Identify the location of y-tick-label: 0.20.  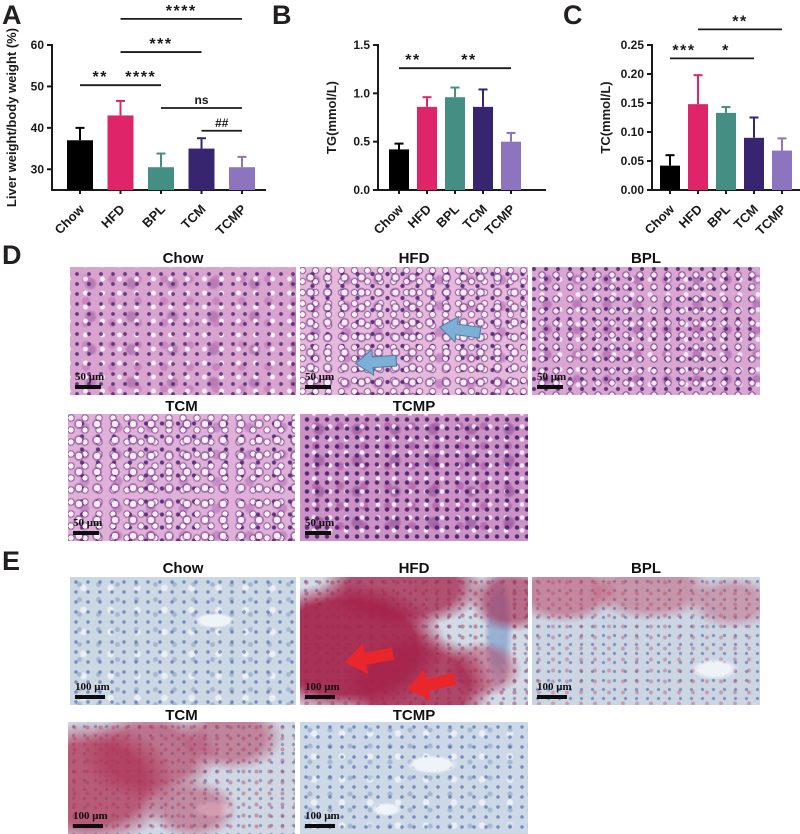
(633, 74).